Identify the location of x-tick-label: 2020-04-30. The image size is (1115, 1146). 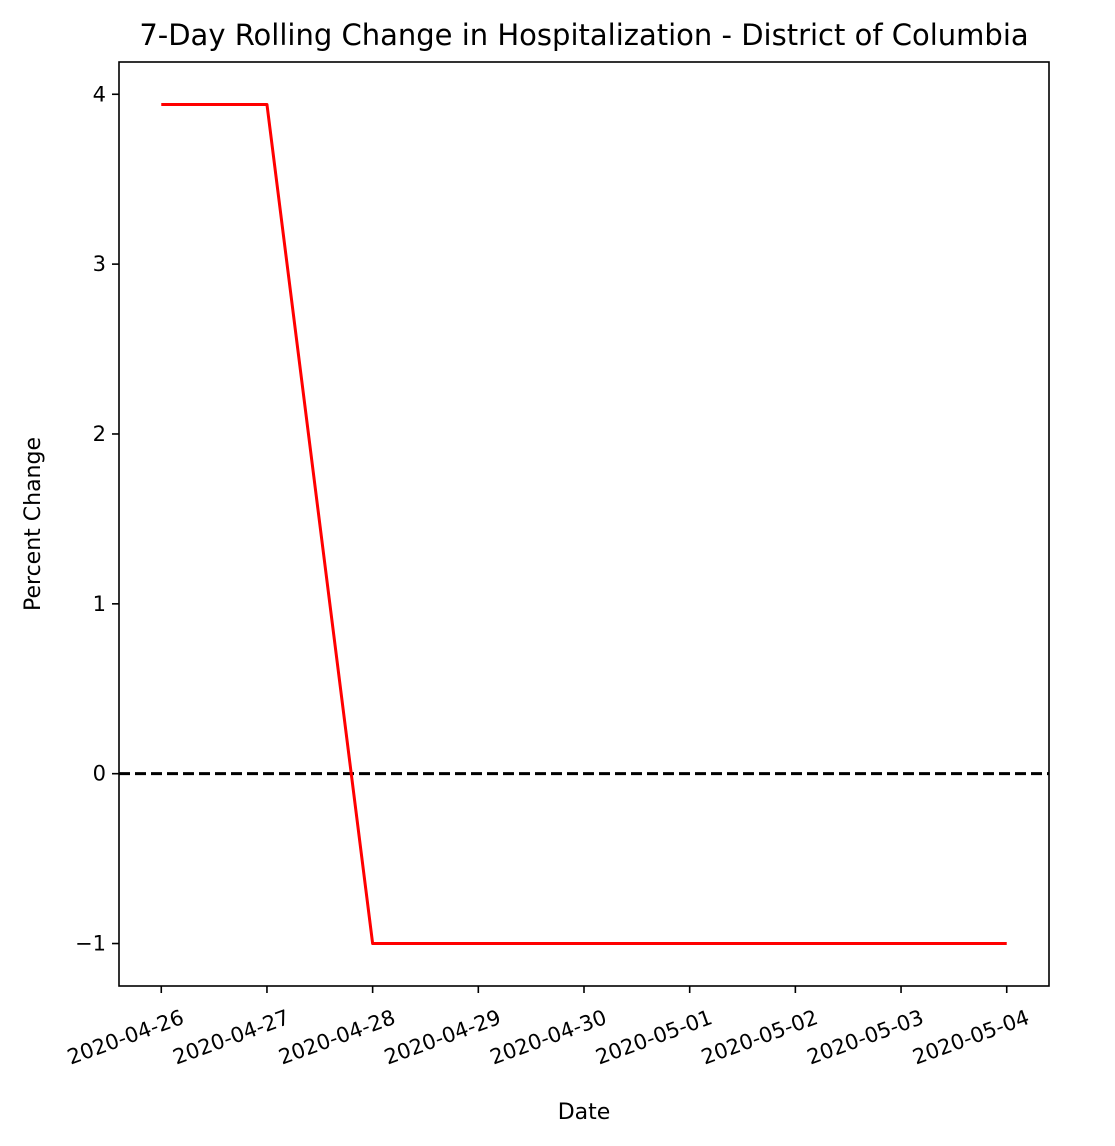
(548, 1037).